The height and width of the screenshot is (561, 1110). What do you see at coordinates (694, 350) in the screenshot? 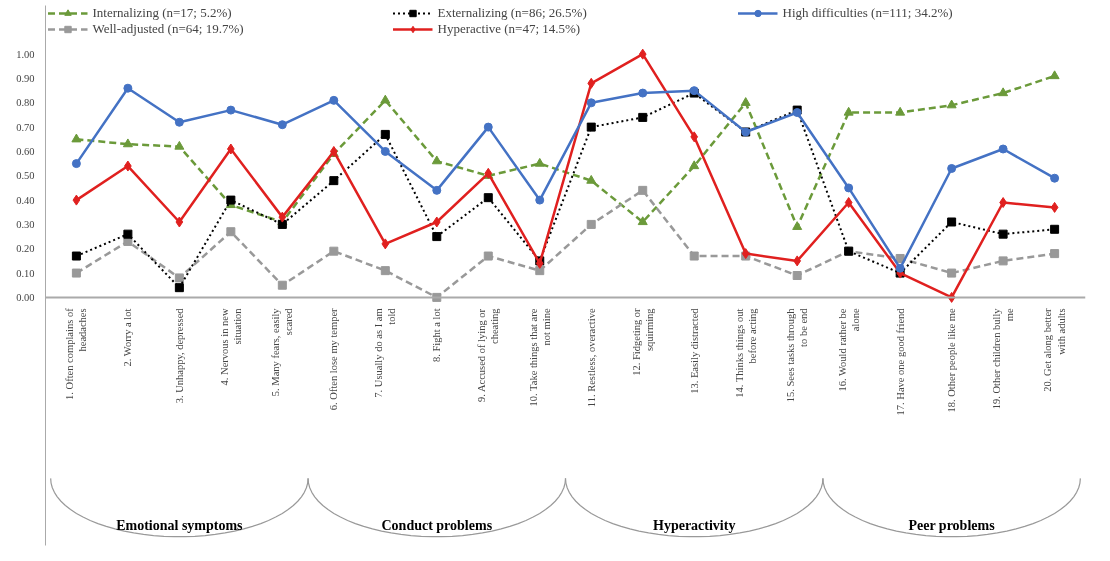
I see `x-tick-label: 13. Easily distracted` at bounding box center [694, 350].